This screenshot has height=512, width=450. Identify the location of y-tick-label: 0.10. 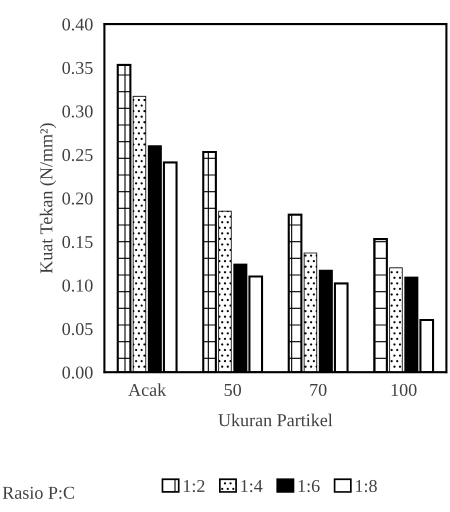
(77, 285).